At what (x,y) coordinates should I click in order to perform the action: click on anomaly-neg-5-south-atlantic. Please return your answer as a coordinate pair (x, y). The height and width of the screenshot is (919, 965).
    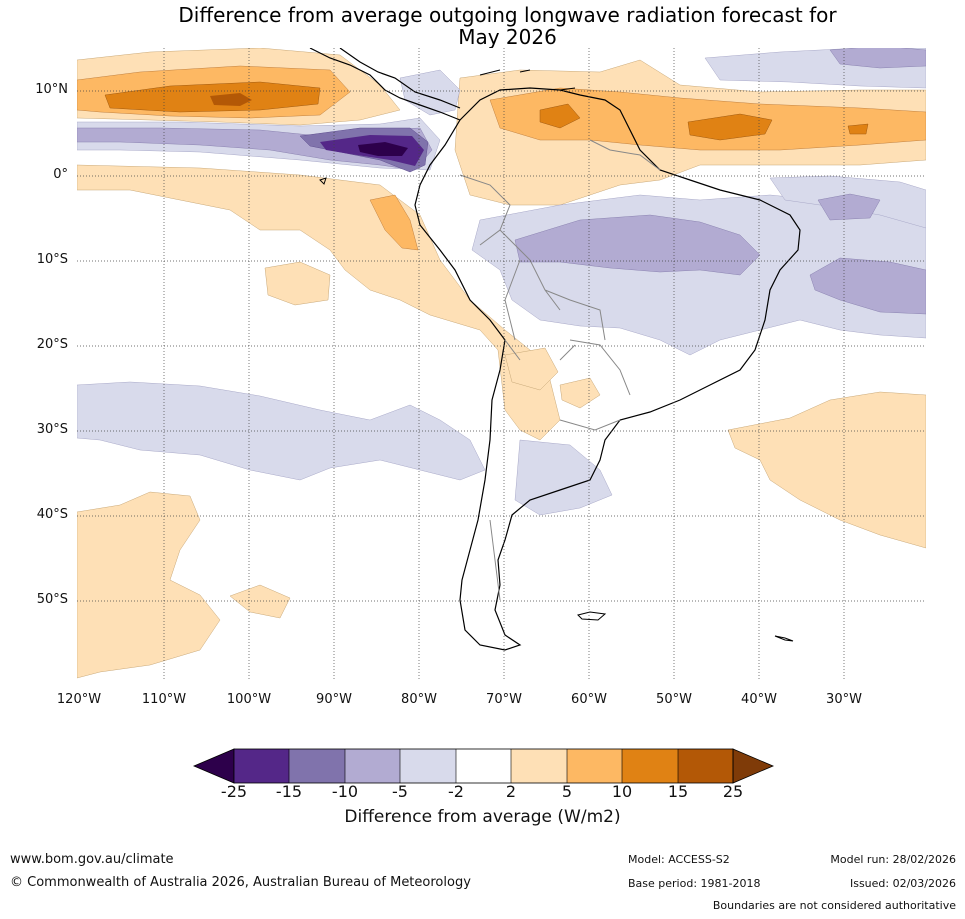
    Looking at the image, I should click on (867, 286).